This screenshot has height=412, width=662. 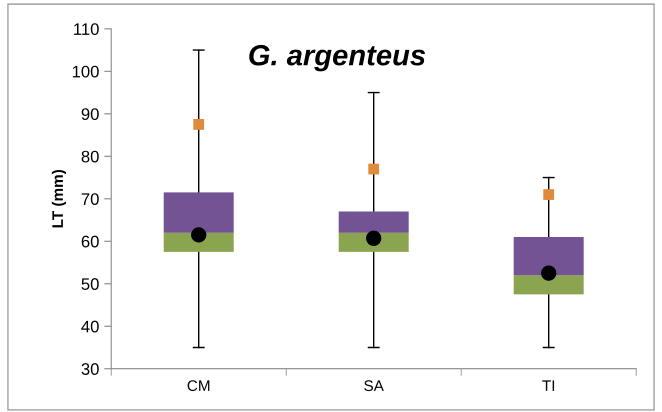 I want to click on x-tick-label: CM, so click(x=199, y=386).